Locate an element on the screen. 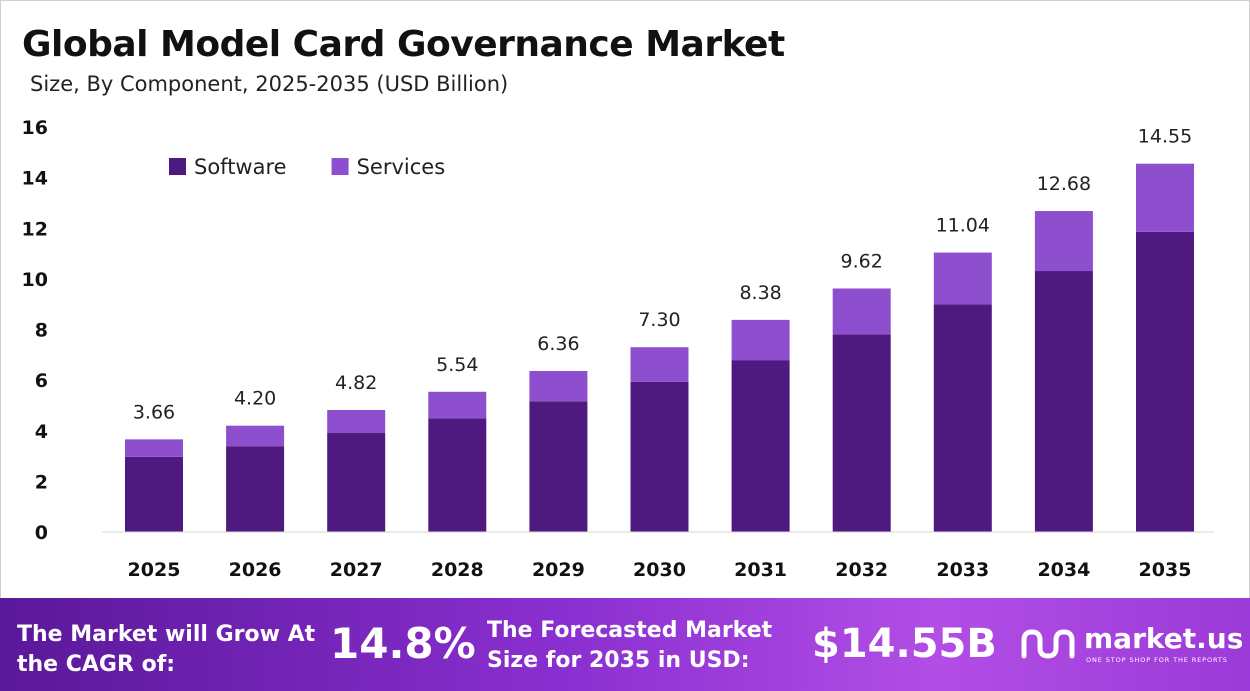 The width and height of the screenshot is (1250, 691). data-label: 3.66 is located at coordinates (154, 412).